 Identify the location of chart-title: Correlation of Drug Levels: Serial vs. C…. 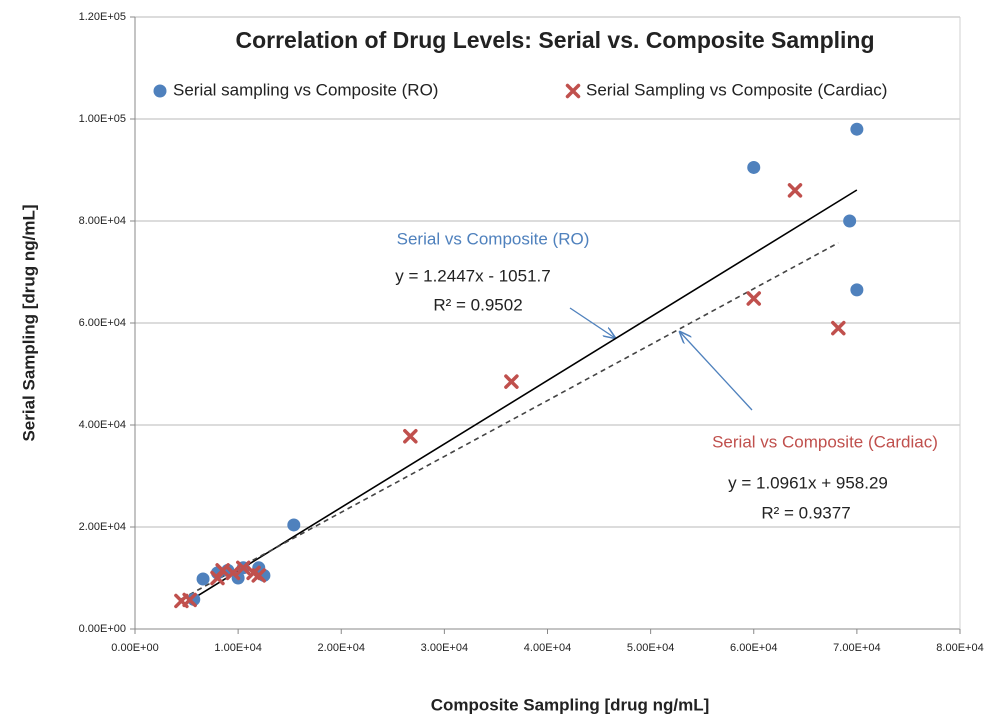
(554, 40).